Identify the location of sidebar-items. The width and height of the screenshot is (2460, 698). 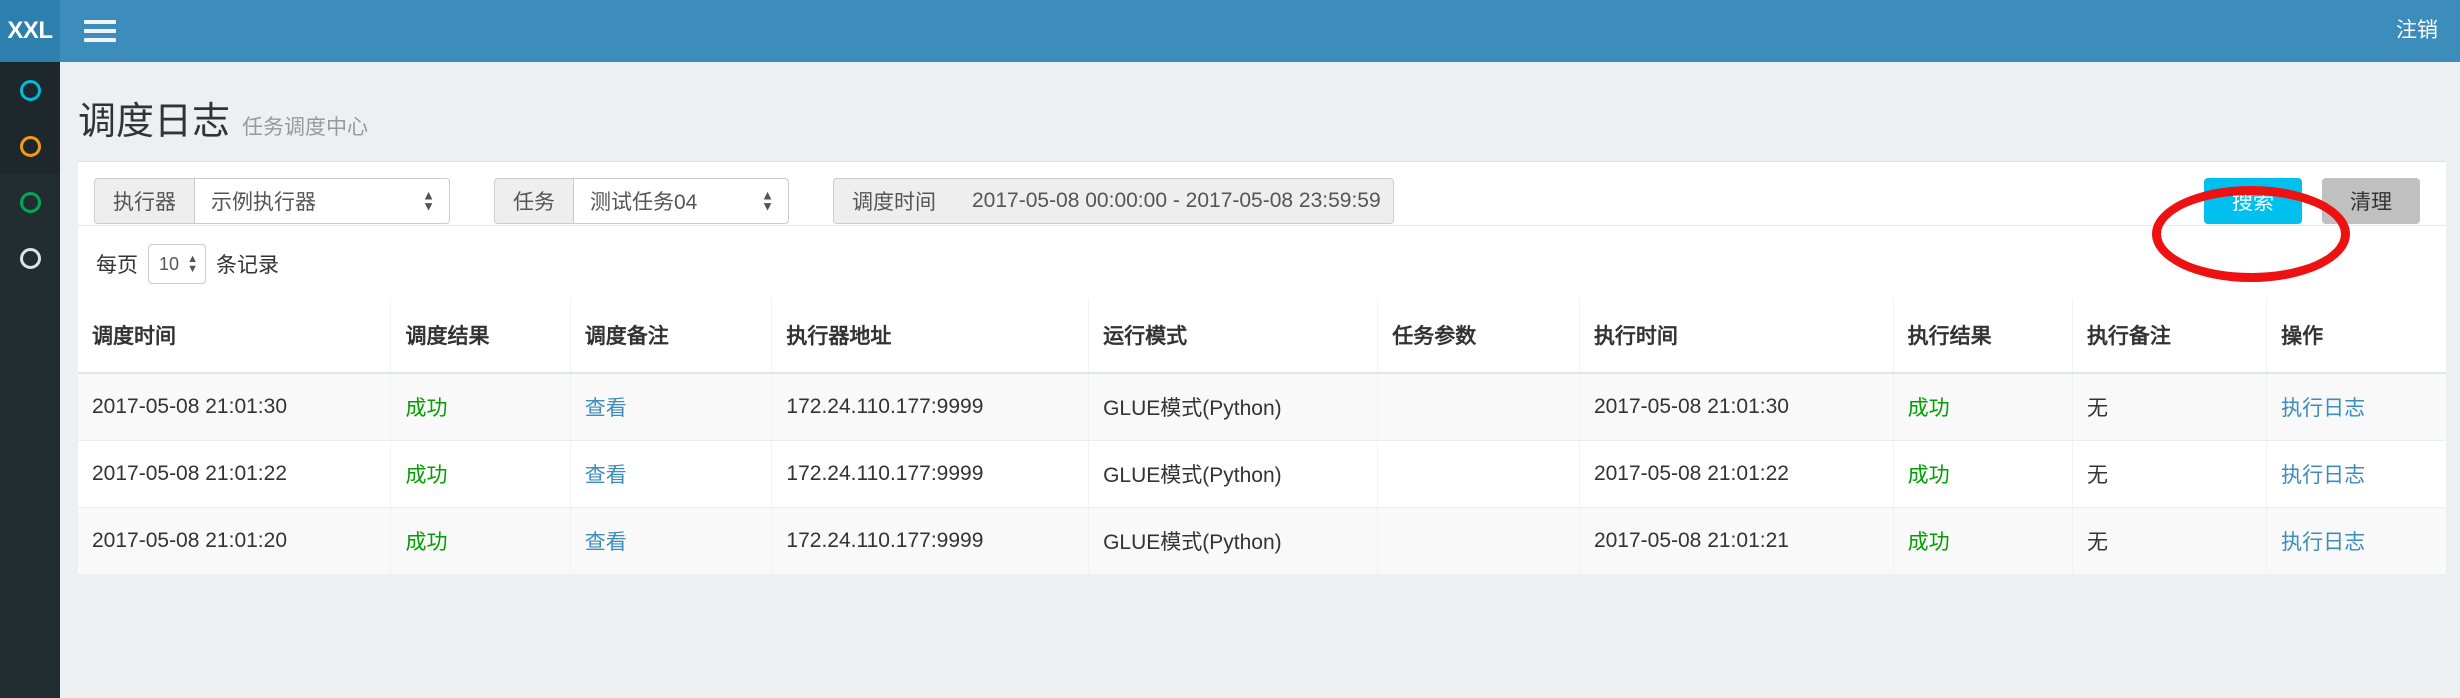
(30, 174).